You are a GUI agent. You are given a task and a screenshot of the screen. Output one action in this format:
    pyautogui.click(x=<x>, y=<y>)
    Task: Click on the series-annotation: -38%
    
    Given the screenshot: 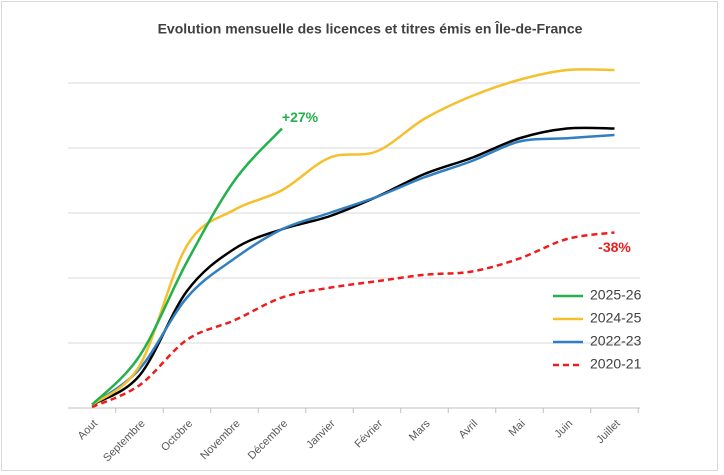 What is the action you would take?
    pyautogui.click(x=614, y=247)
    